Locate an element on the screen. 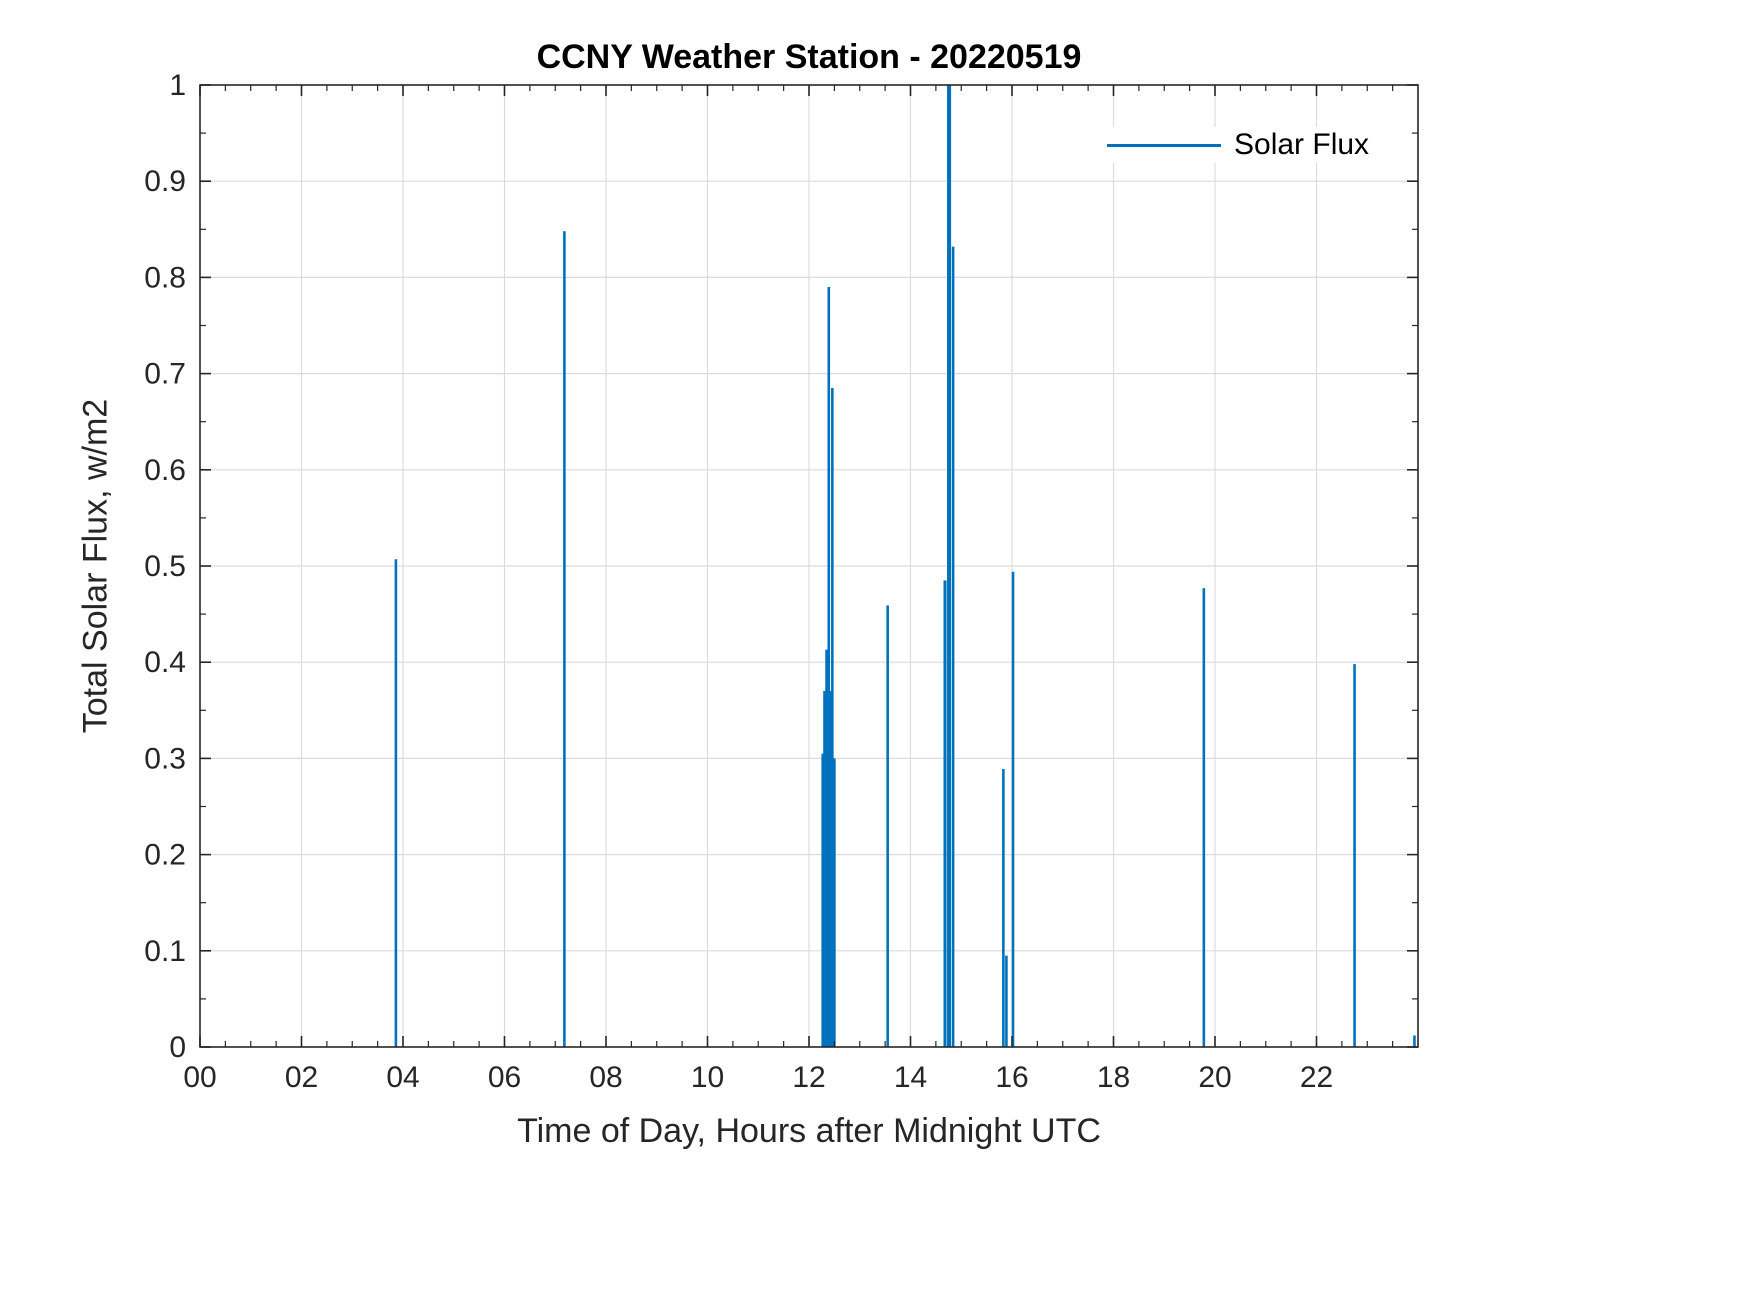 The image size is (1750, 1313). y-tick-label: 0.1 is located at coordinates (165, 951).